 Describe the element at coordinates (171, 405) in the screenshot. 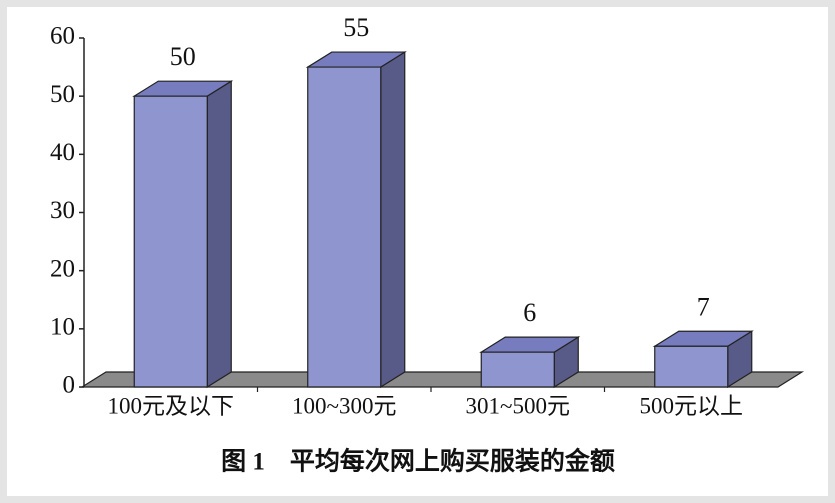

I see `x-tick-label: 100元及以下` at that location.